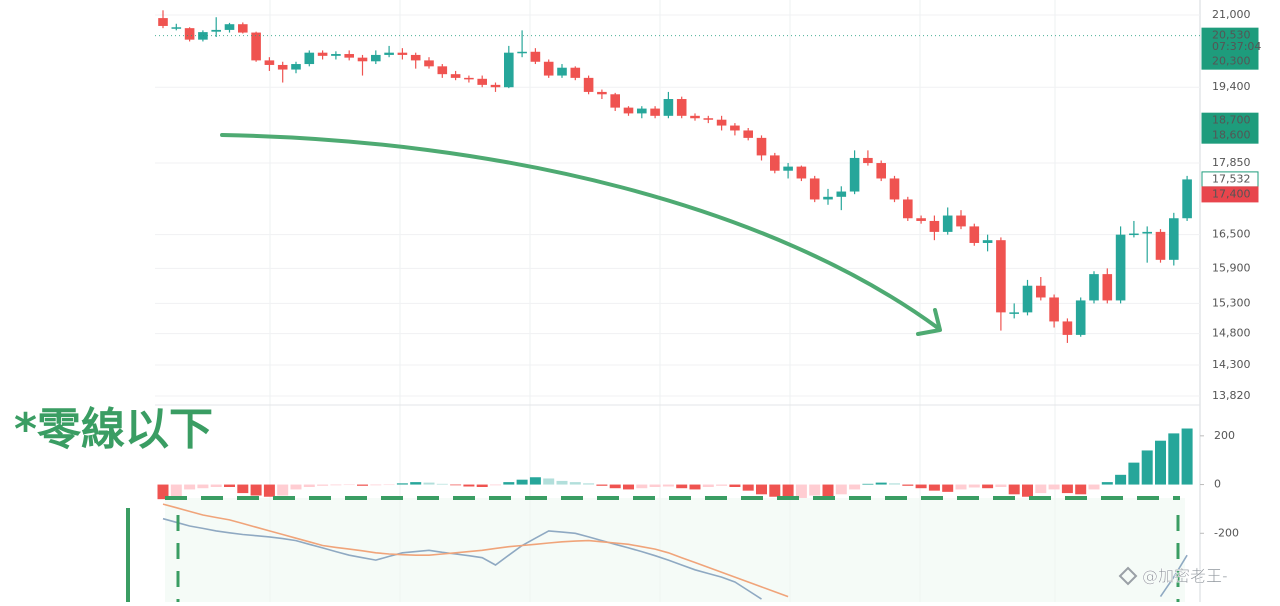 Image resolution: width=1280 pixels, height=606 pixels. Describe the element at coordinates (1231, 234) in the screenshot. I see `y-tick-label: 16,500` at that location.